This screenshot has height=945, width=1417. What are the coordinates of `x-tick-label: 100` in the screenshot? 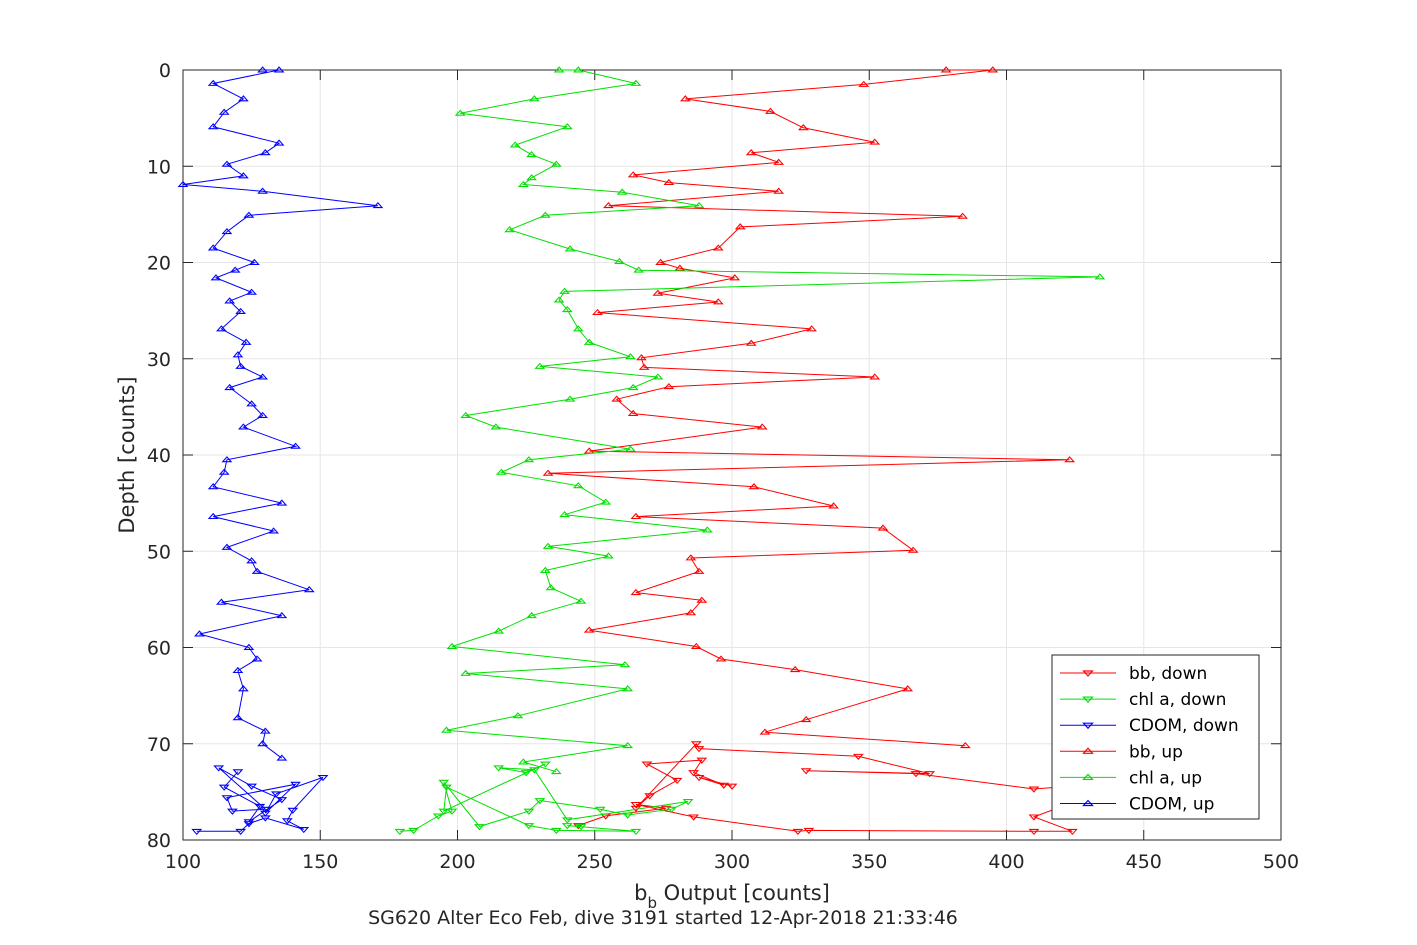 It's located at (183, 862).